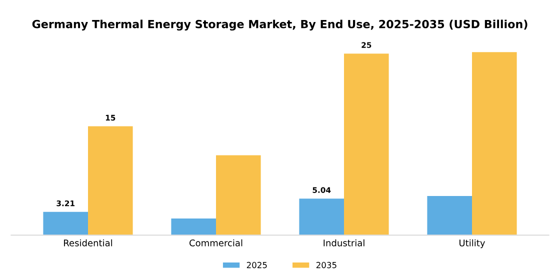  Describe the element at coordinates (326, 265) in the screenshot. I see `legend-label: 2035` at that location.